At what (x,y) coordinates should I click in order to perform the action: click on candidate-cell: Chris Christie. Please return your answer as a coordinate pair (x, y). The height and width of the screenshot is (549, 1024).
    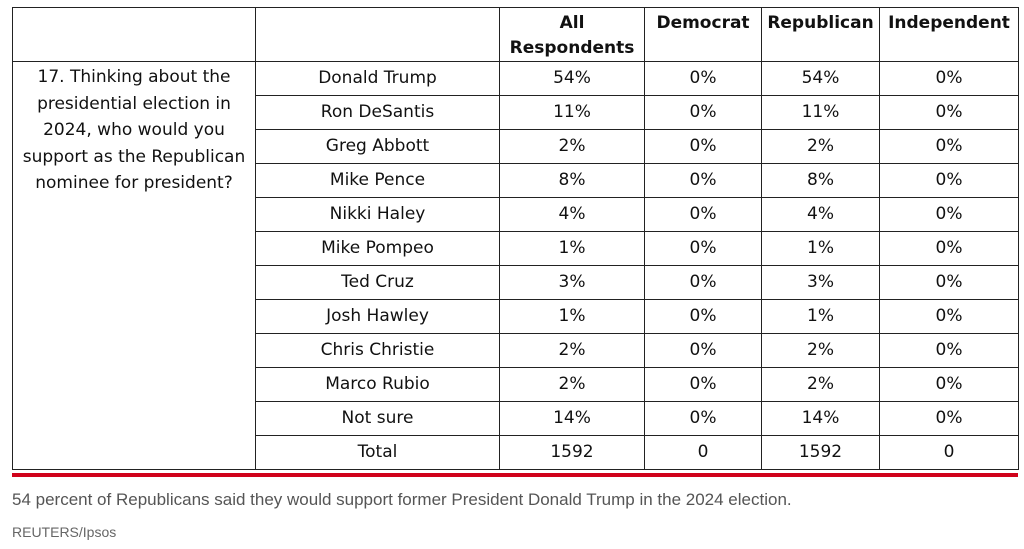
    Looking at the image, I should click on (377, 350).